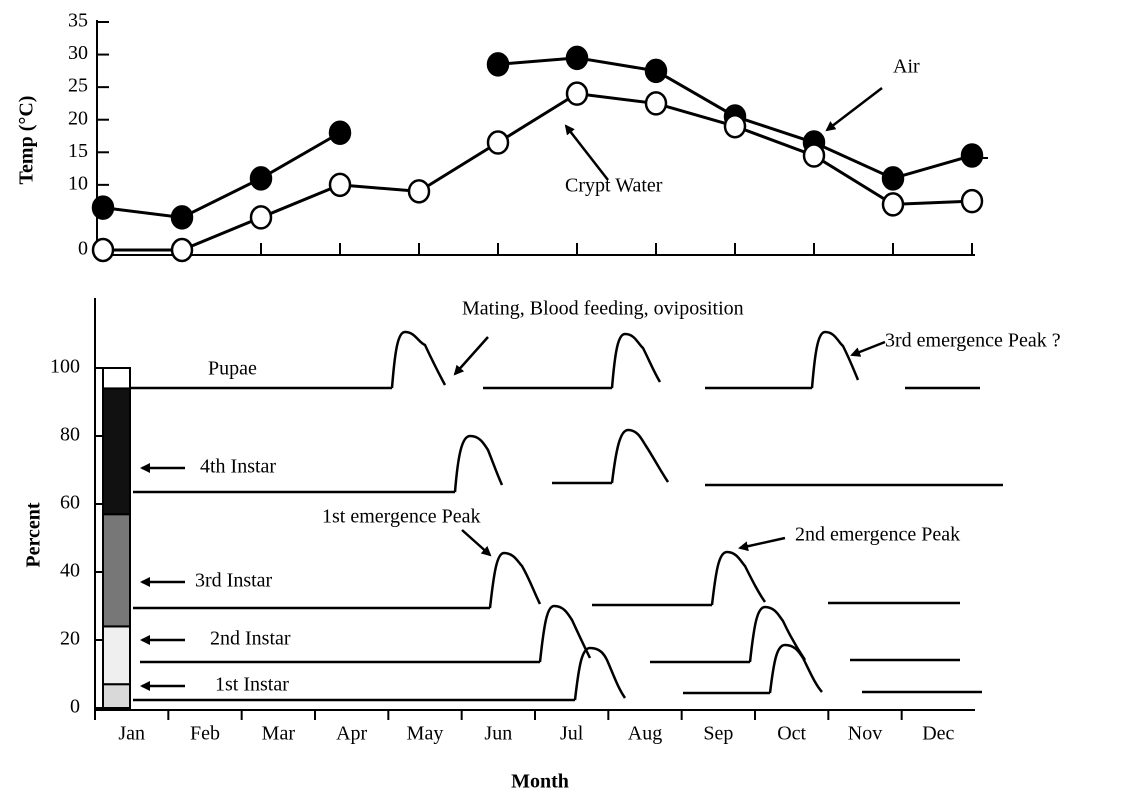 This screenshot has width=1122, height=795. I want to click on y-tick-label: 10, so click(78, 183).